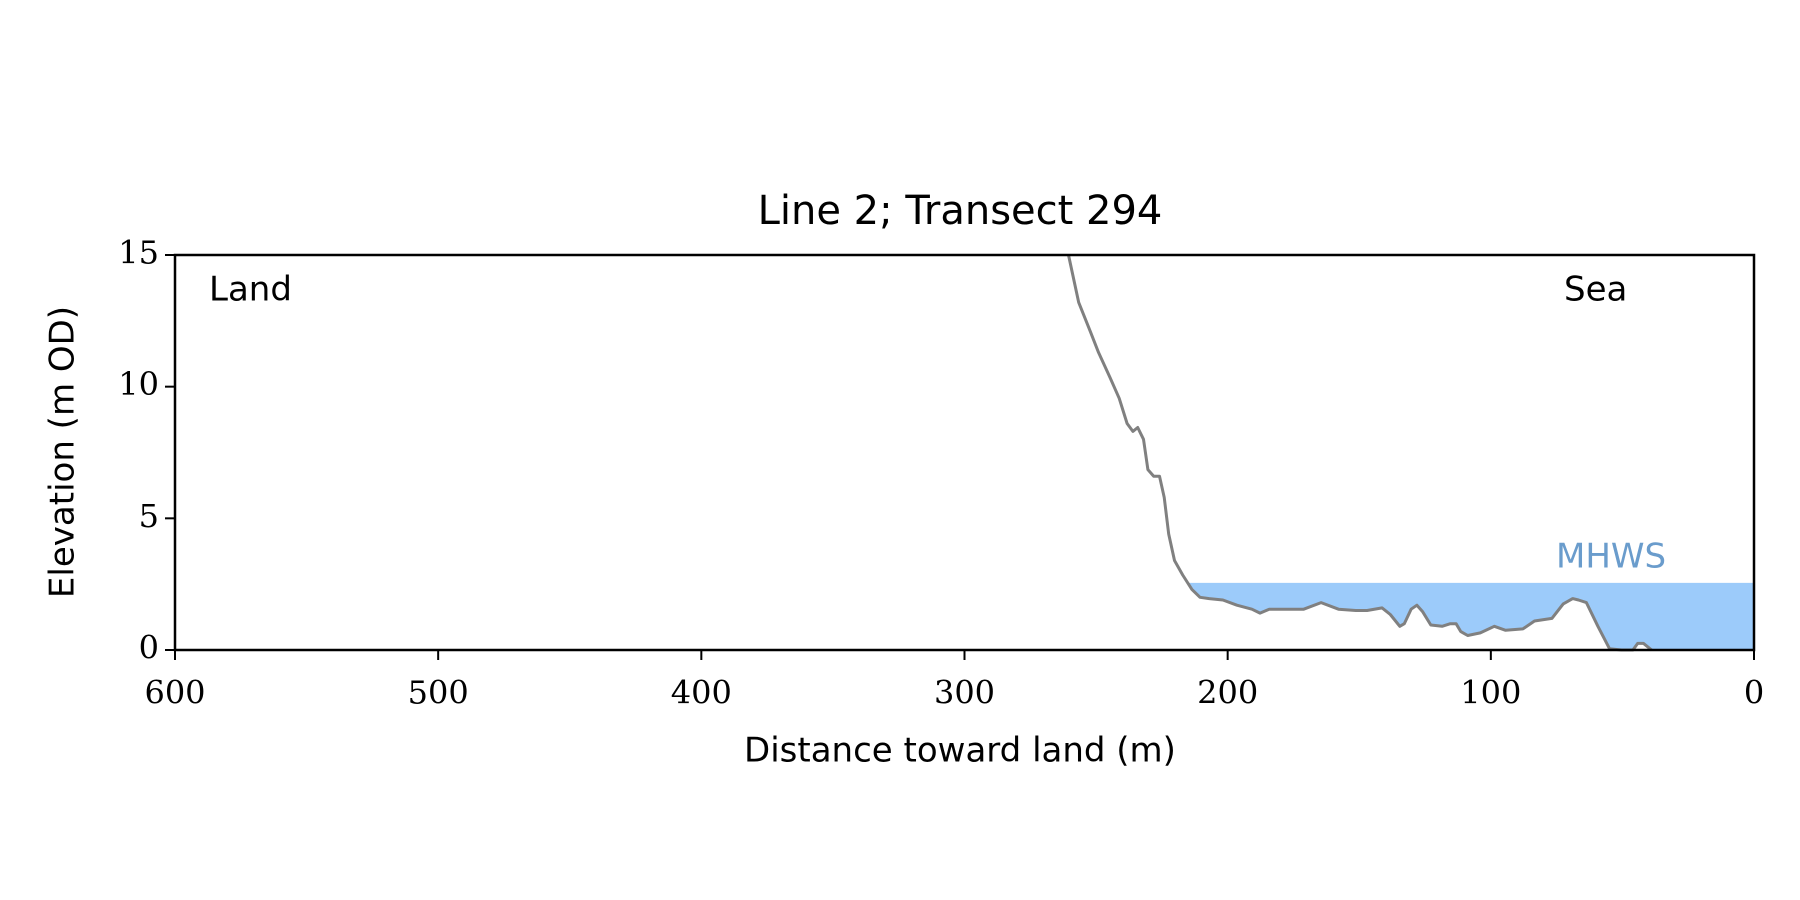 The image size is (1800, 900). What do you see at coordinates (138, 253) in the screenshot?
I see `y-tick-label: 15` at bounding box center [138, 253].